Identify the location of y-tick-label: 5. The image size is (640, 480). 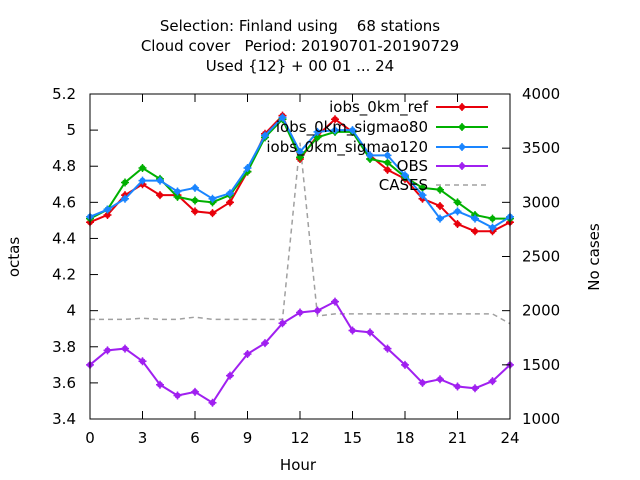
(71, 130).